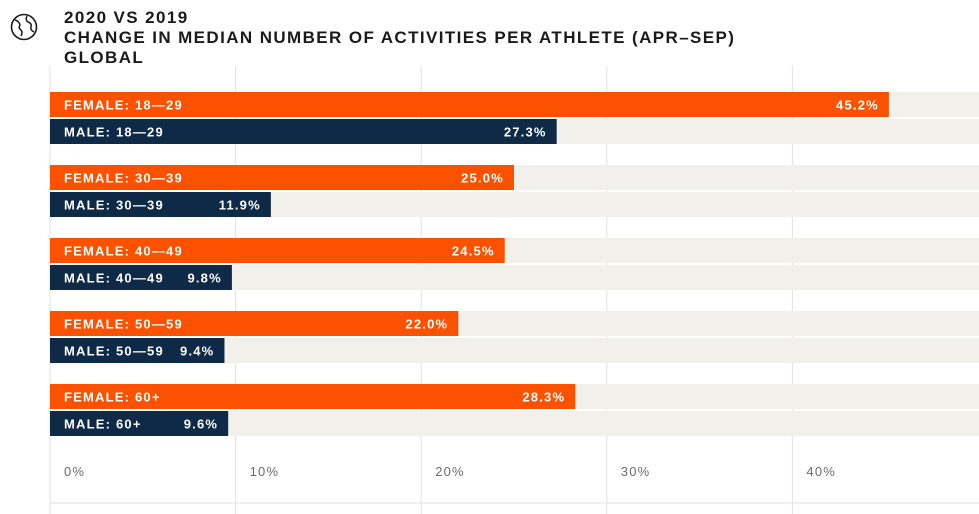  Describe the element at coordinates (123, 178) in the screenshot. I see `category-label: FEMALE: 30—39` at that location.